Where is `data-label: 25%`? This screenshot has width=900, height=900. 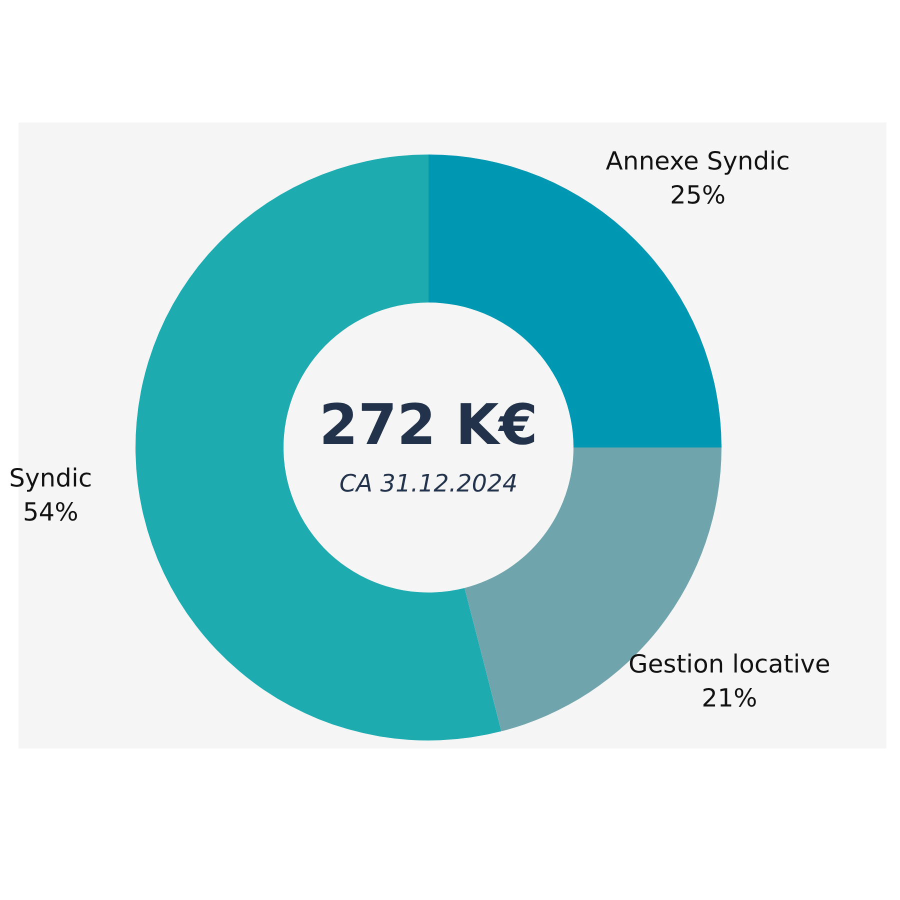 data-label: 25% is located at coordinates (698, 195).